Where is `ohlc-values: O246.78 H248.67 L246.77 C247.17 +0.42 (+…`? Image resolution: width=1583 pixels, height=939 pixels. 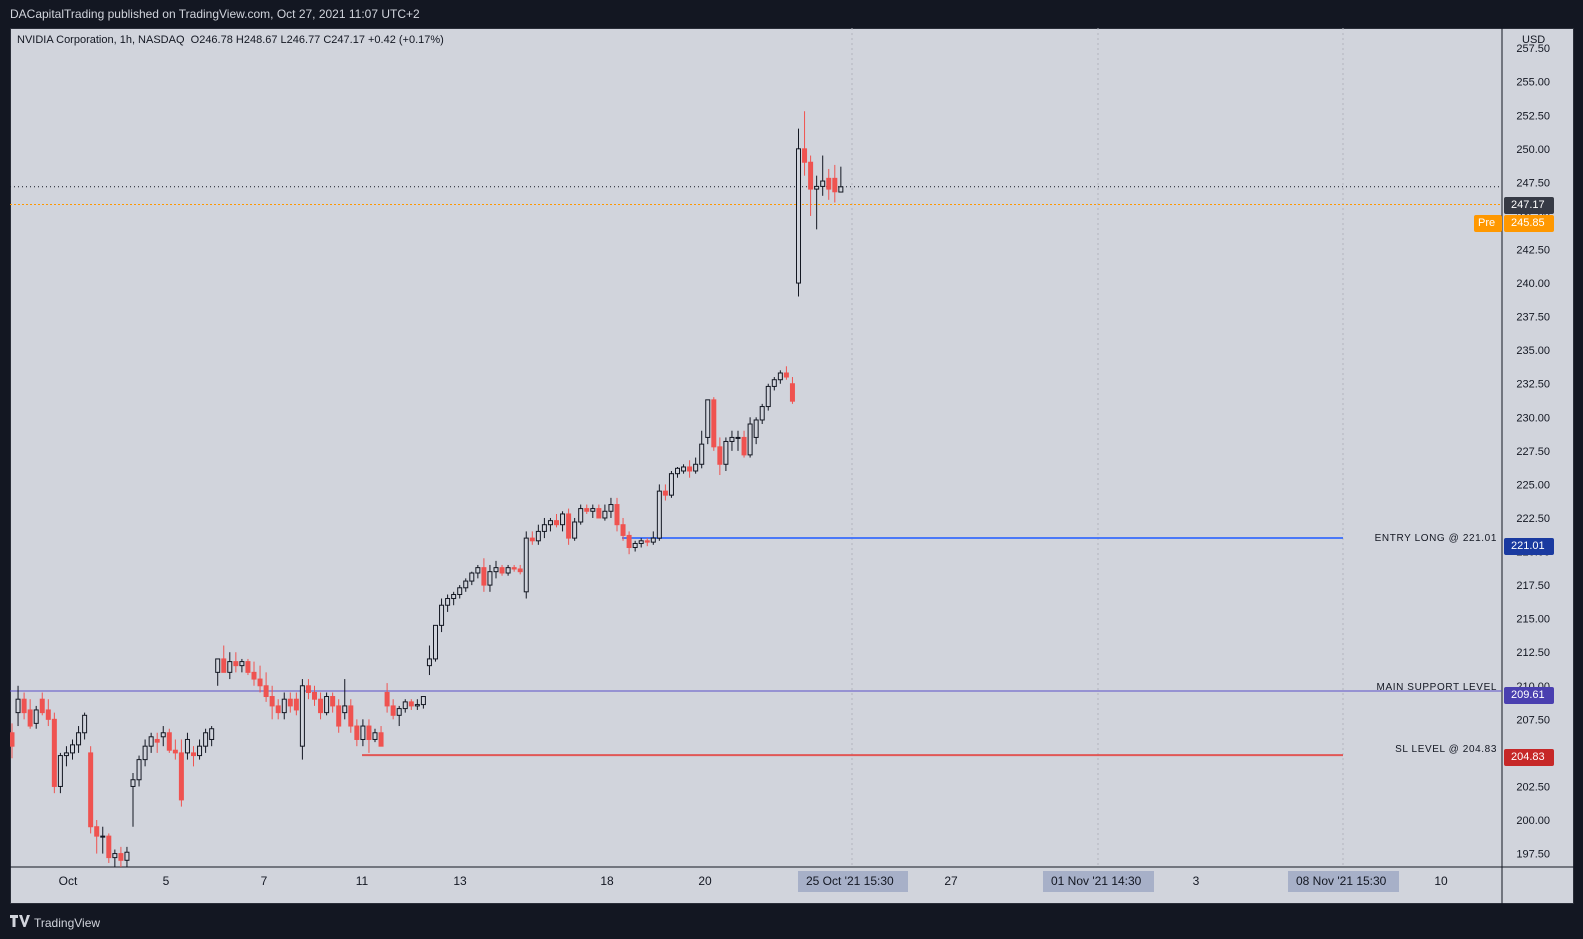
ohlc-values: O246.78 H248.67 L246.77 C247.17 +0.42 (+… is located at coordinates (317, 40).